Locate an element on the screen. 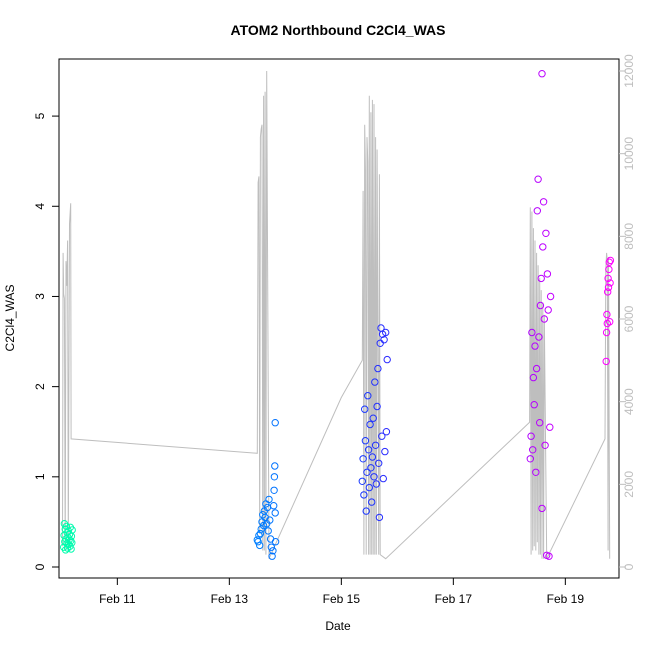  y-tick-label: 4 is located at coordinates (40, 206).